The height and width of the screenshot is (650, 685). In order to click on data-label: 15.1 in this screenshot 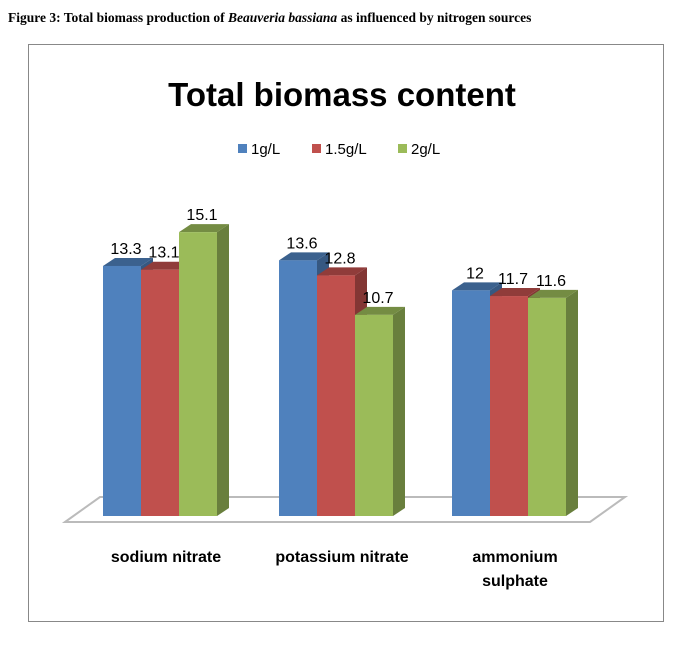, I will do `click(201, 215)`.